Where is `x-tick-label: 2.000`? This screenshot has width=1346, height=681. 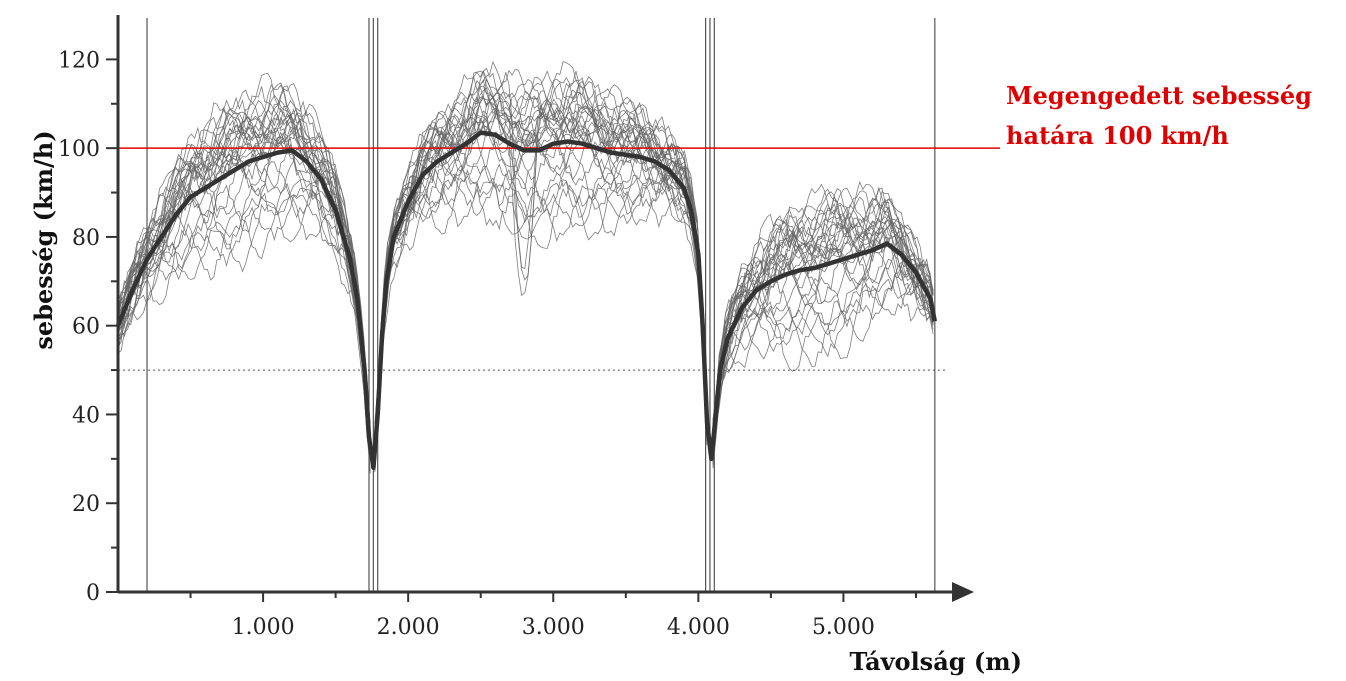 x-tick-label: 2.000 is located at coordinates (408, 627).